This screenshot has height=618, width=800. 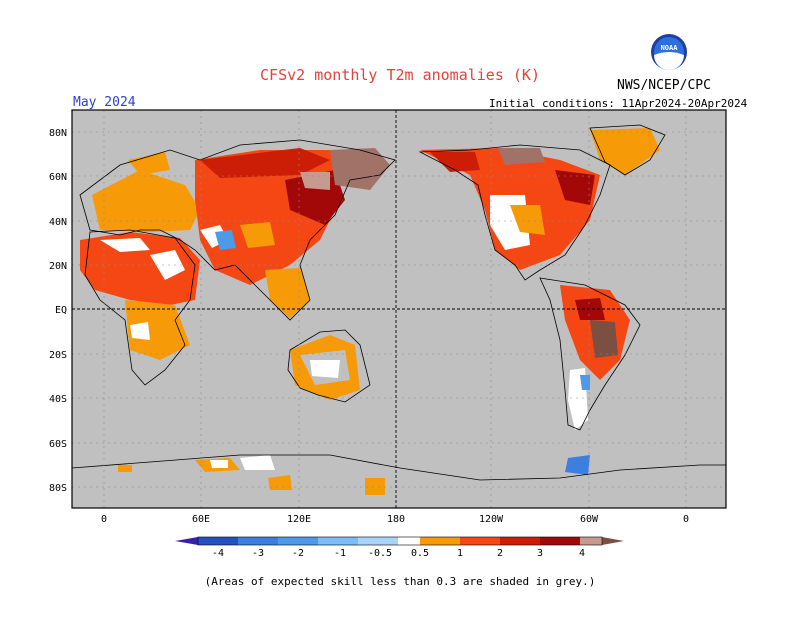 What do you see at coordinates (58, 177) in the screenshot?
I see `lat-label: 60N` at bounding box center [58, 177].